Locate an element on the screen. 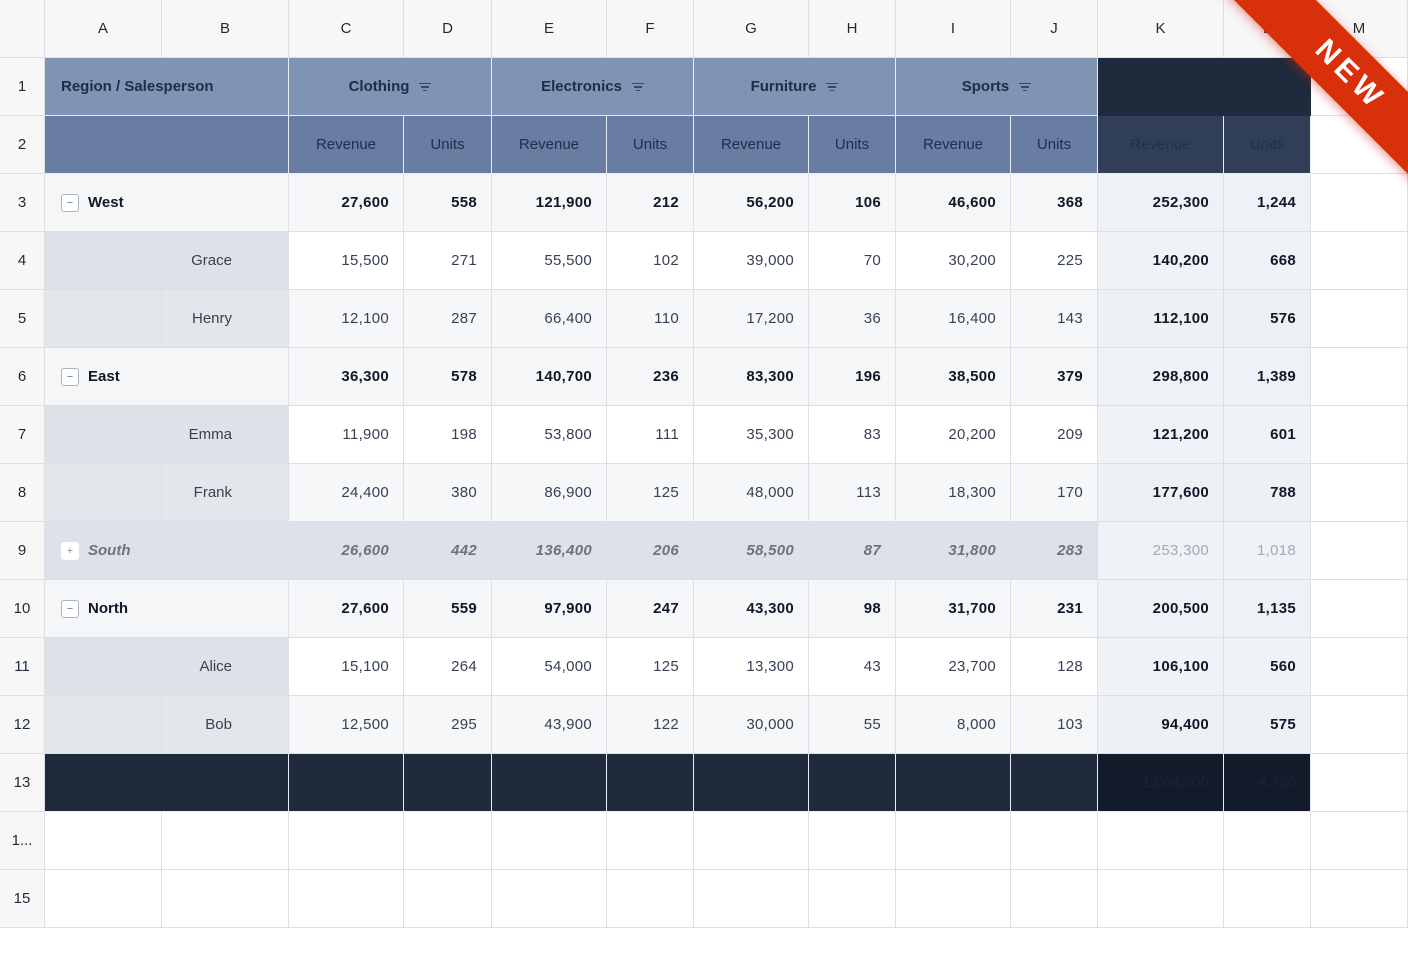 The width and height of the screenshot is (1408, 960). region-row-label-north: − North is located at coordinates (167, 609).